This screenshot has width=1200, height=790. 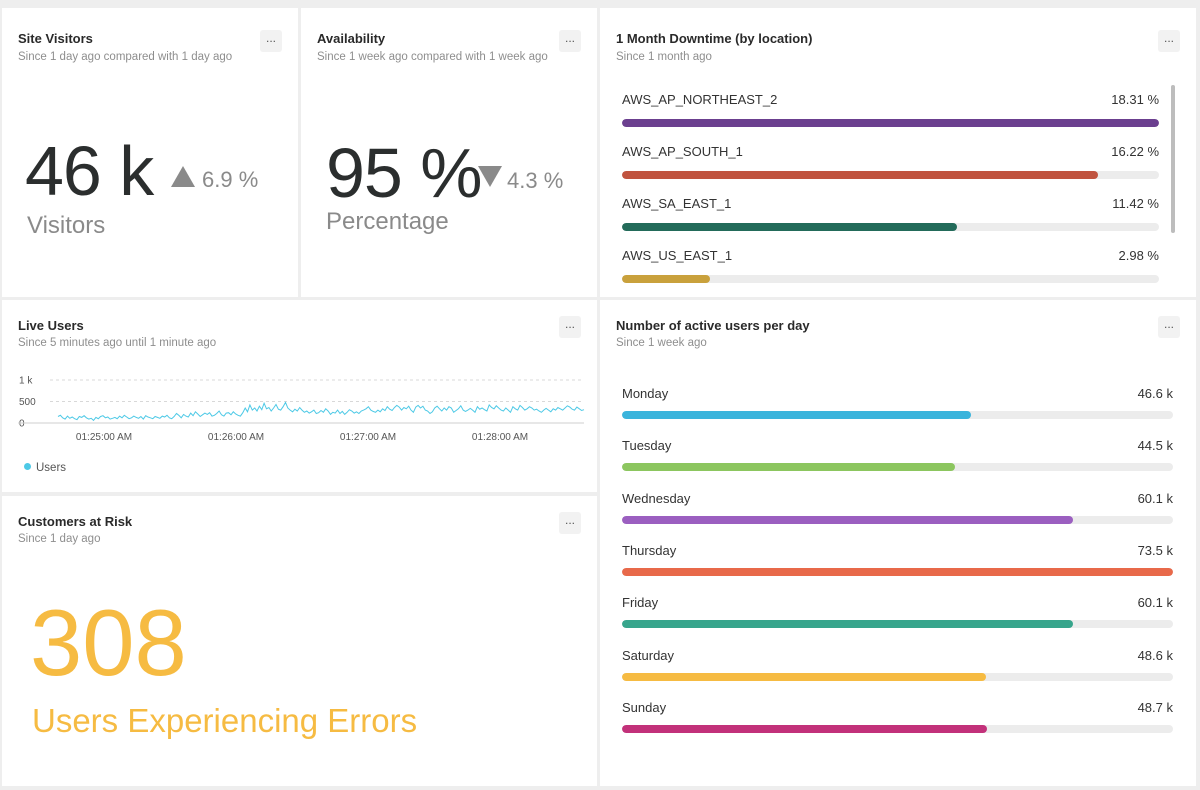 I want to click on site-visitors-title: Site Visitors, so click(x=55, y=38).